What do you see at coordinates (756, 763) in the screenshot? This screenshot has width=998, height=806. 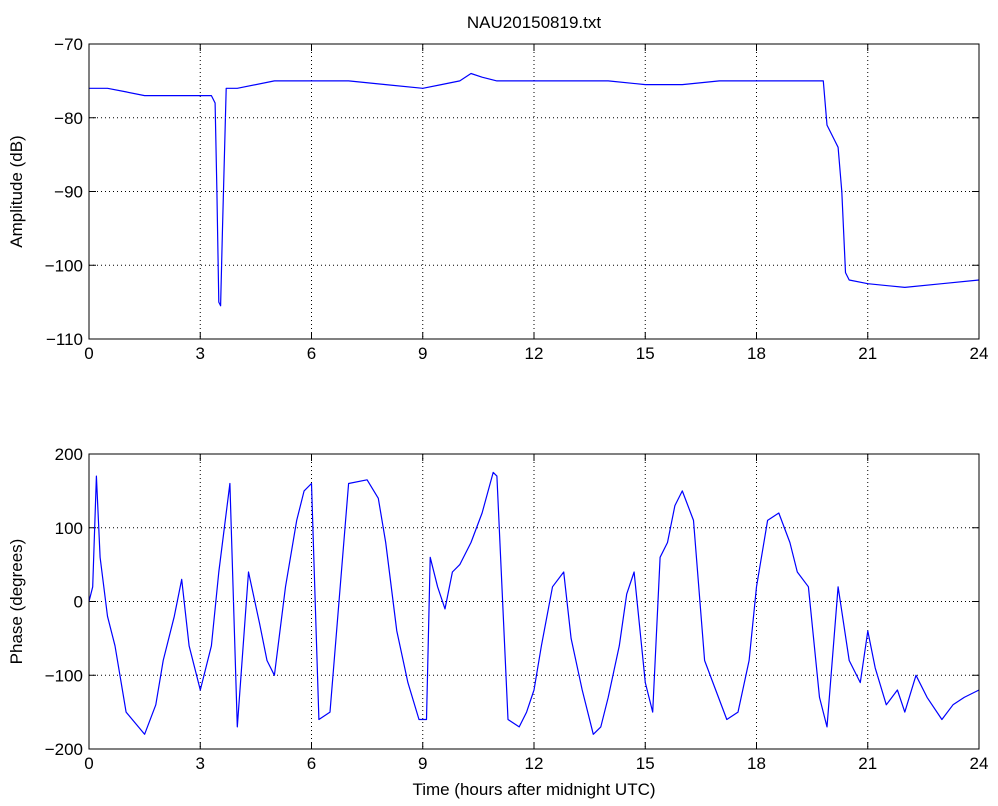 I see `phase-x-tick-label: 18` at bounding box center [756, 763].